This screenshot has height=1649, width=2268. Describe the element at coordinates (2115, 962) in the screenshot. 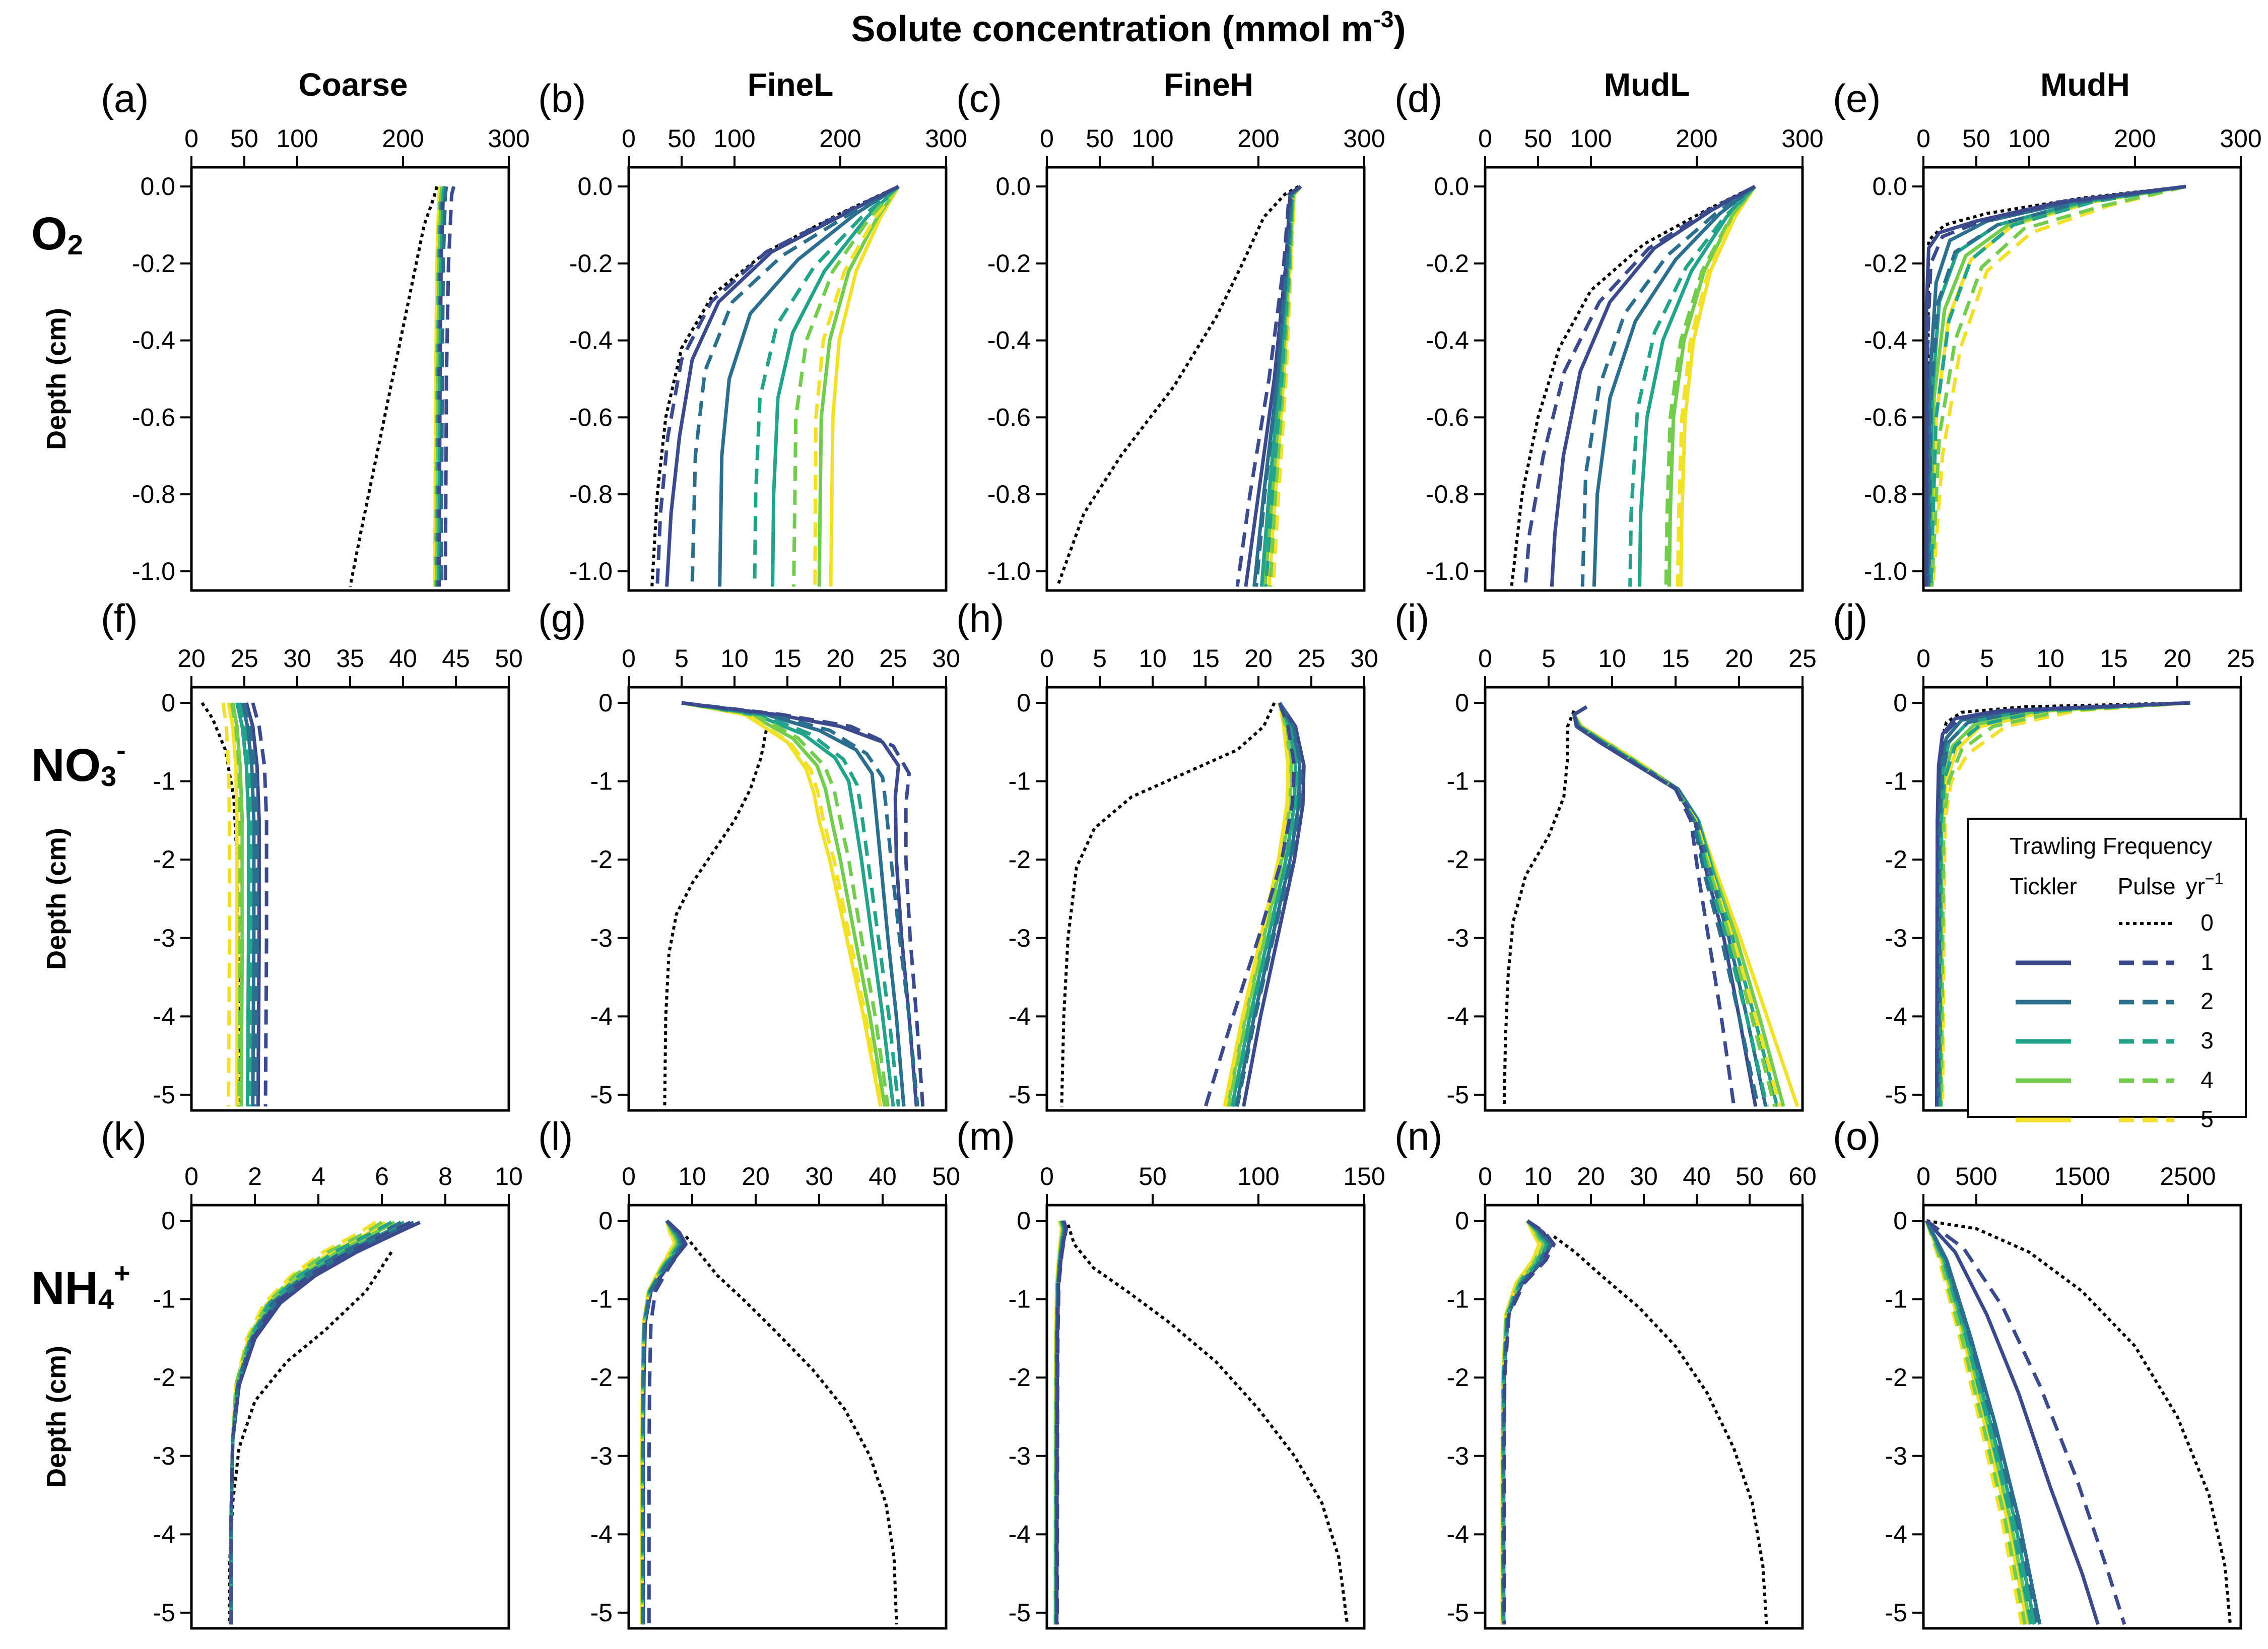

I see `legend-entry-1: 1` at that location.